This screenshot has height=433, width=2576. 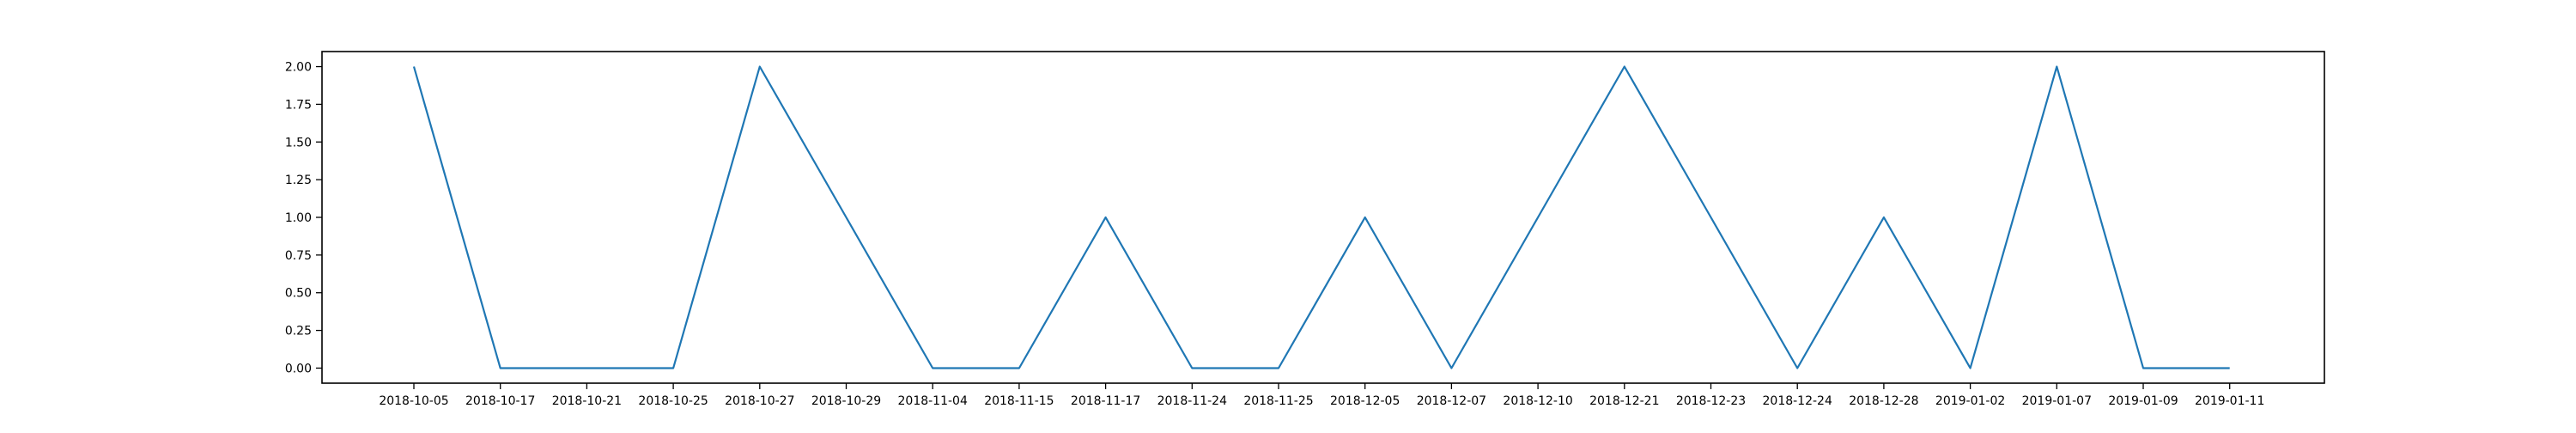 I want to click on x-tick-label: 2019-01-02, so click(x=1970, y=401).